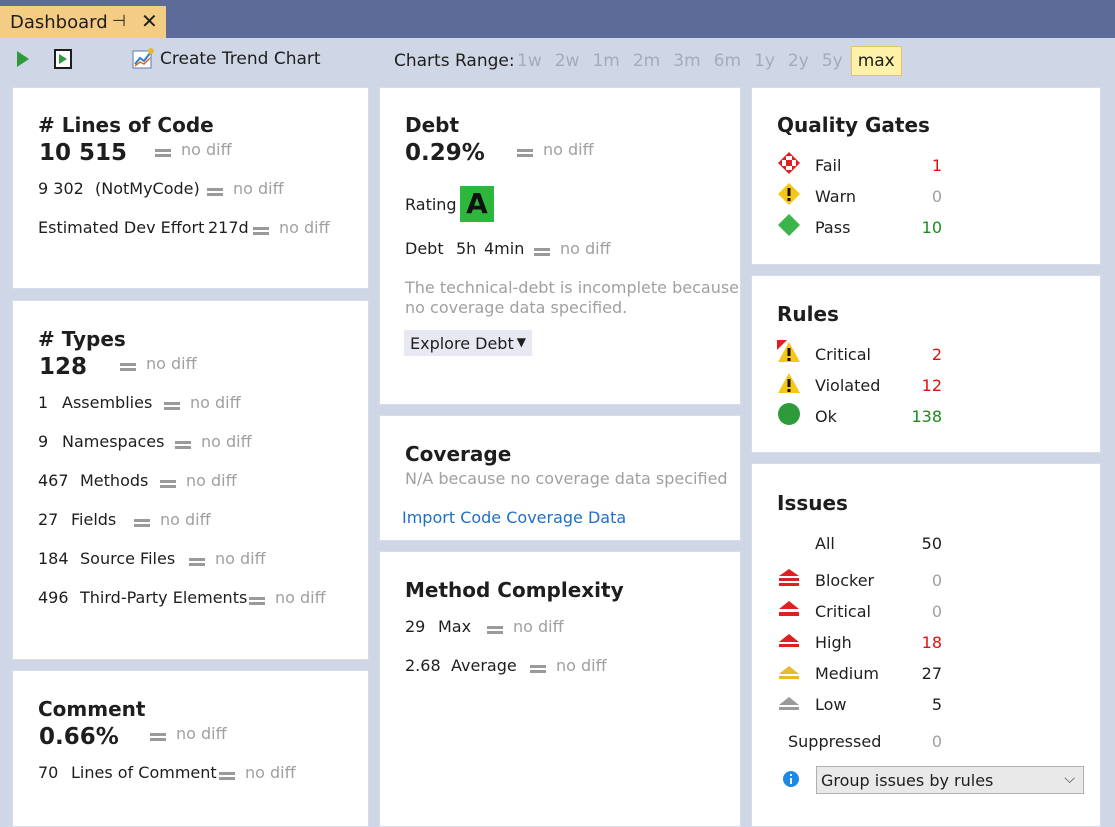 The height and width of the screenshot is (827, 1115). What do you see at coordinates (926, 416) in the screenshot?
I see `rules-ok-value: 138` at bounding box center [926, 416].